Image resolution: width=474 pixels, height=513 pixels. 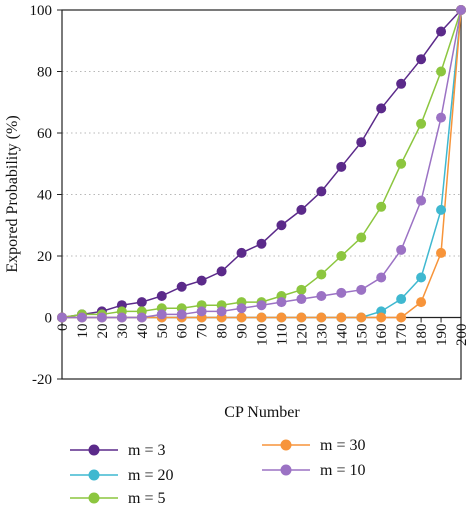 I want to click on x-tick-label: 10, so click(x=83, y=331).